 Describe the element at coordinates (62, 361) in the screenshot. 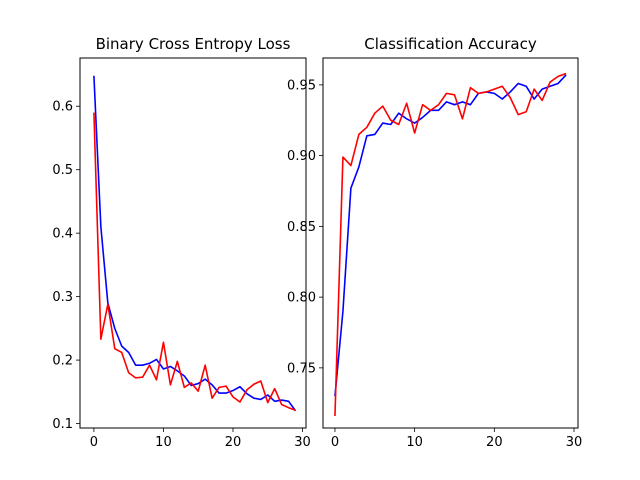

I see `y-tick-label: 0.2` at that location.